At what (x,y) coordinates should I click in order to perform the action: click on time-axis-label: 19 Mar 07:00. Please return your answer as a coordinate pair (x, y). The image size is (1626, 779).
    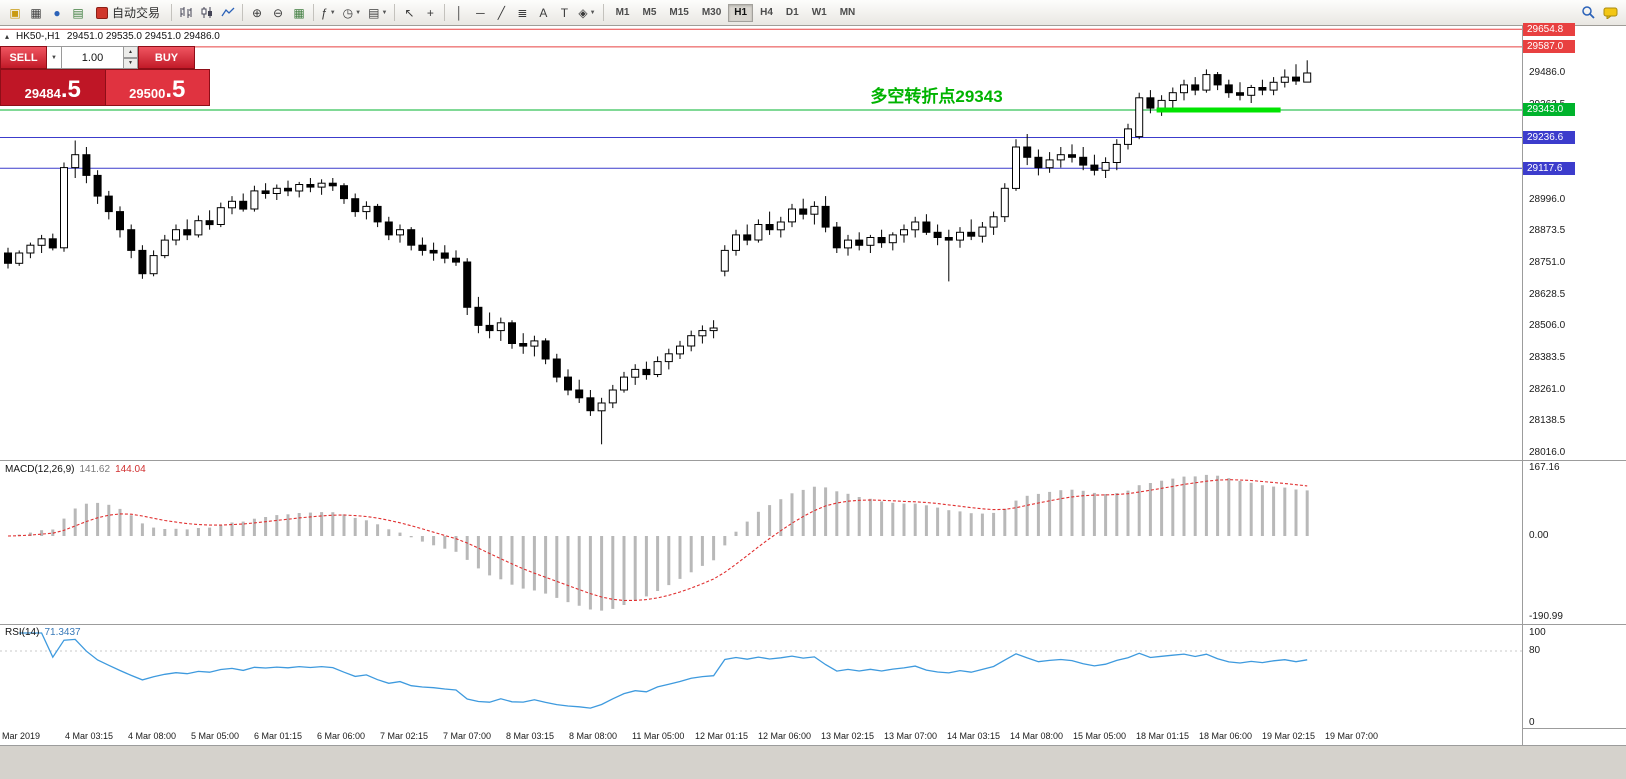
    Looking at the image, I should click on (1352, 736).